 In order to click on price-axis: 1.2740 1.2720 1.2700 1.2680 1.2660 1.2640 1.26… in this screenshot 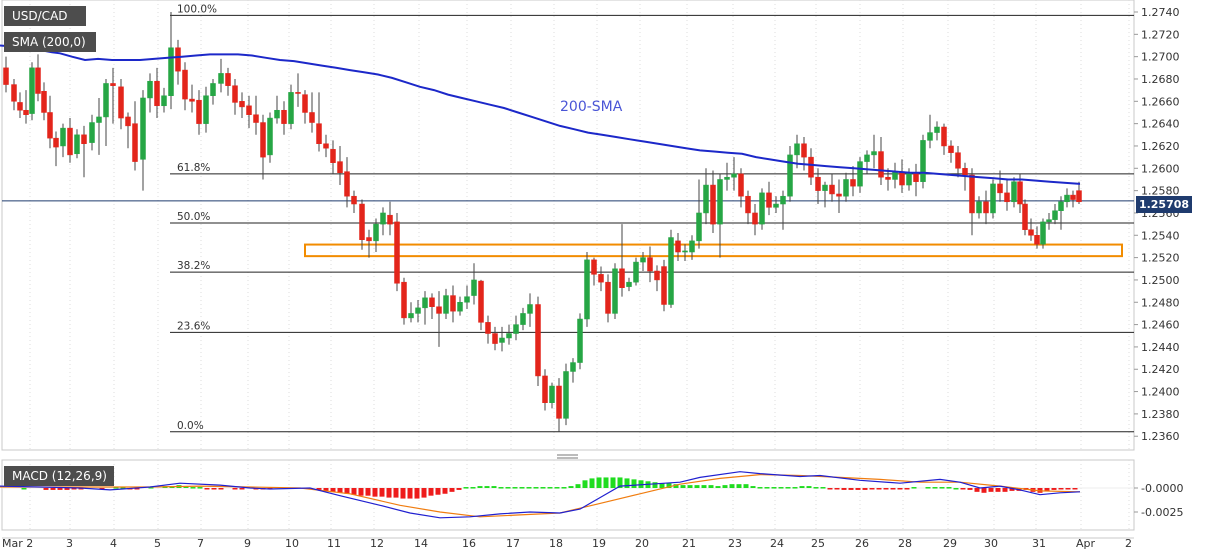, I will do `click(1157, 224)`.